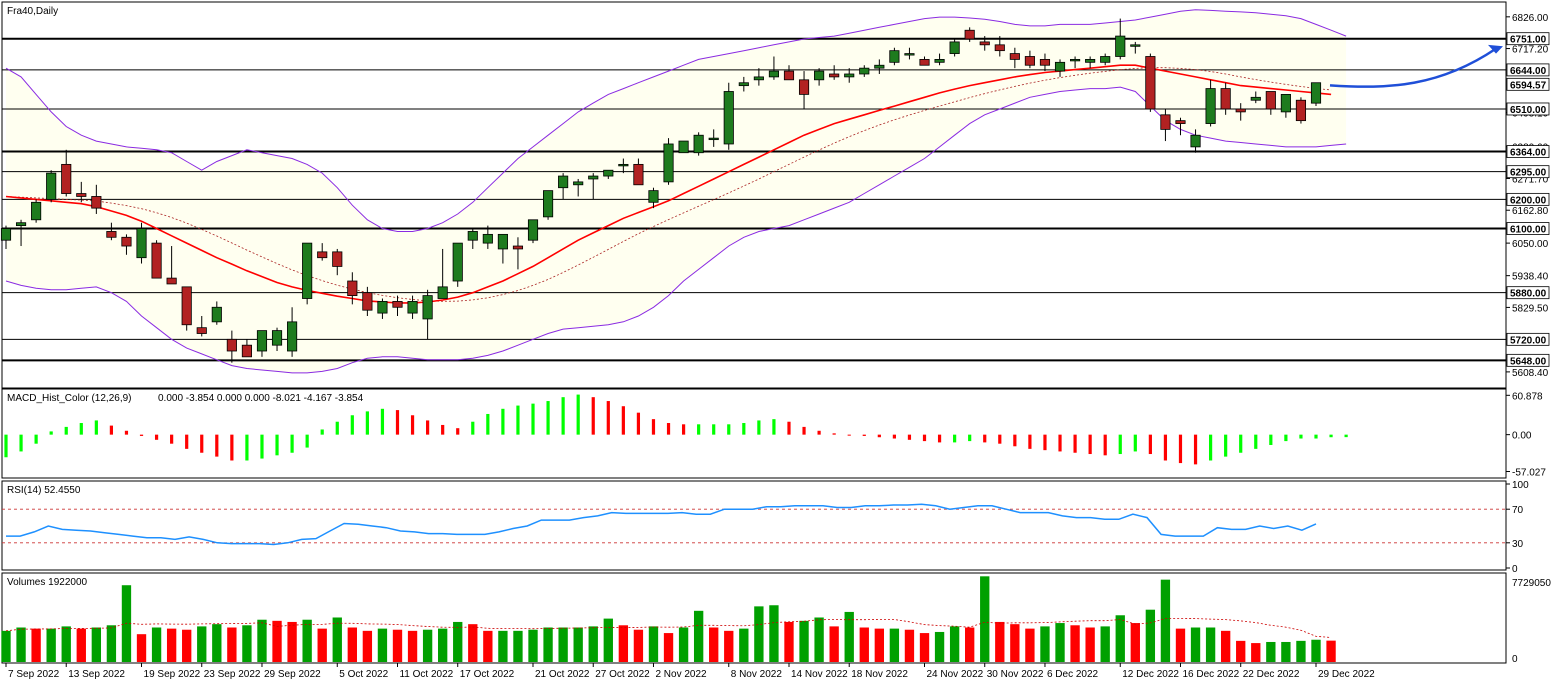  I want to click on macd-tick-label: 60.878, so click(1527, 396).